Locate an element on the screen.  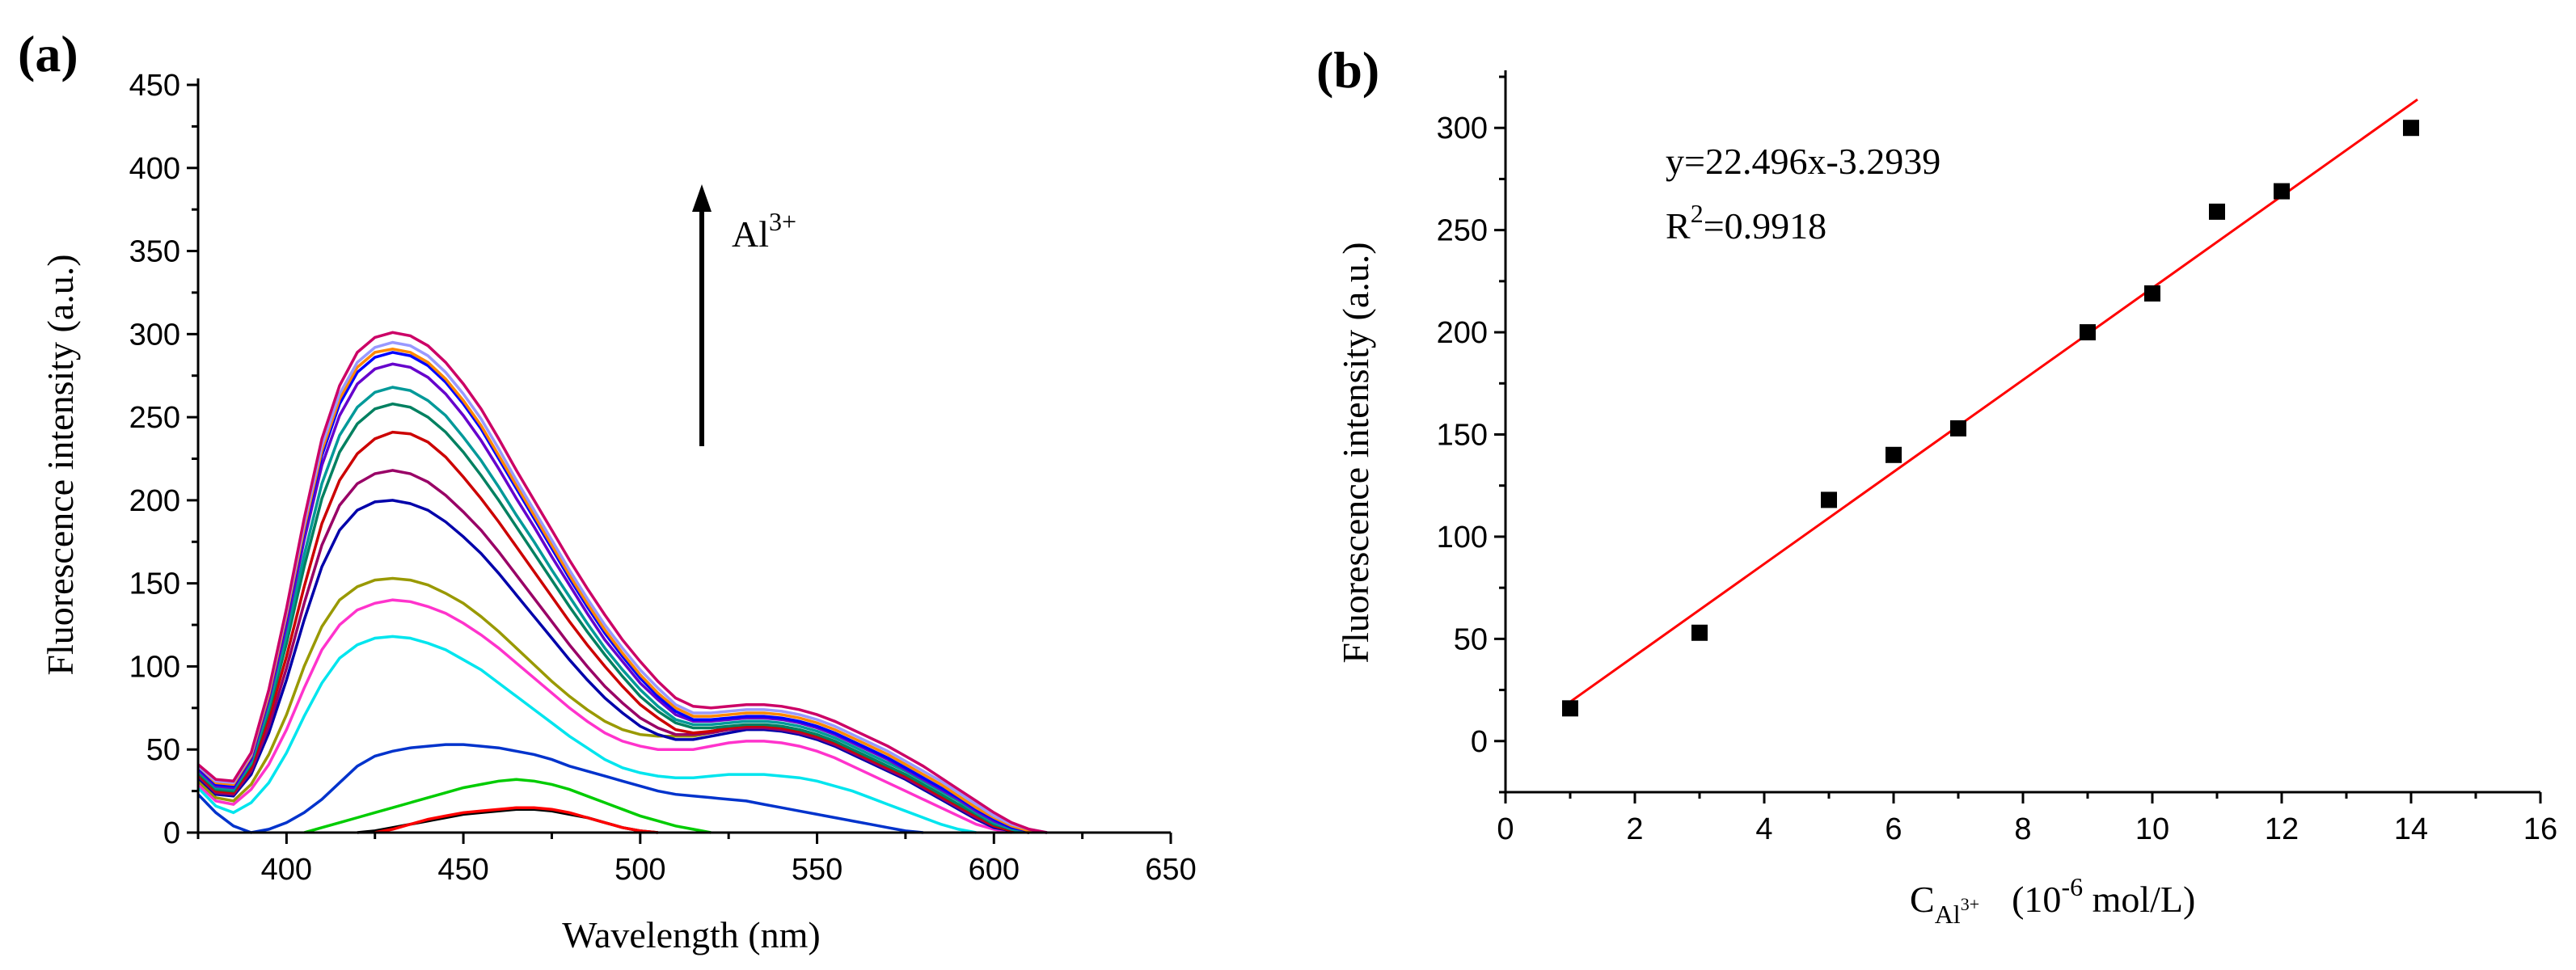
panel-b-x-tick-label: 14 is located at coordinates (2411, 829).